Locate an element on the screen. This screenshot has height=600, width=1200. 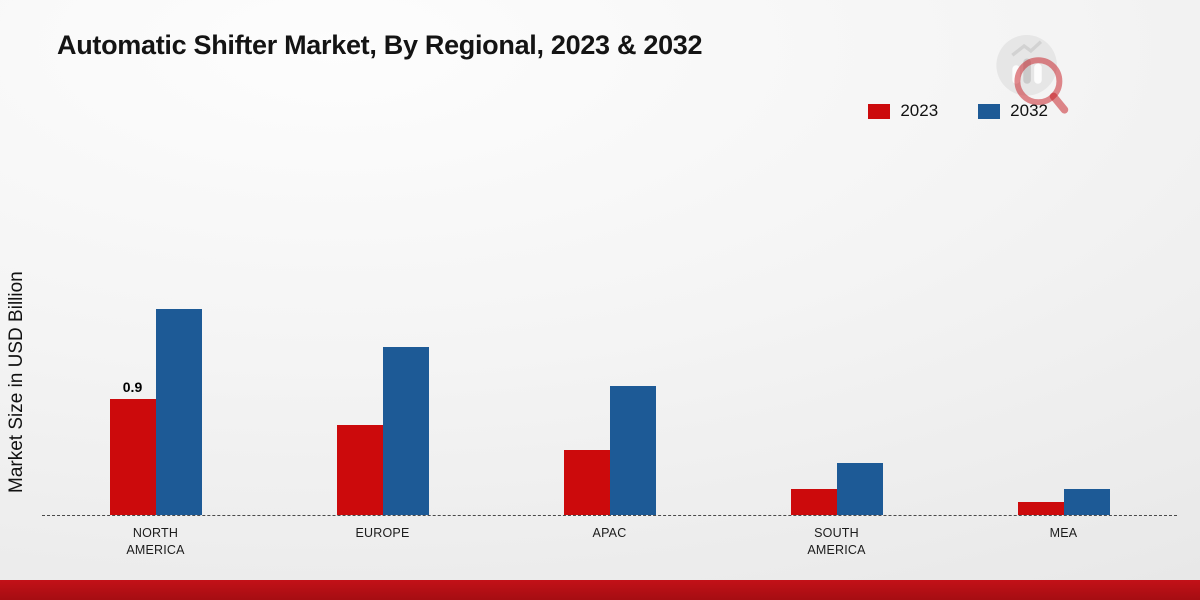
brand-logo-icon is located at coordinates (1032, 74).